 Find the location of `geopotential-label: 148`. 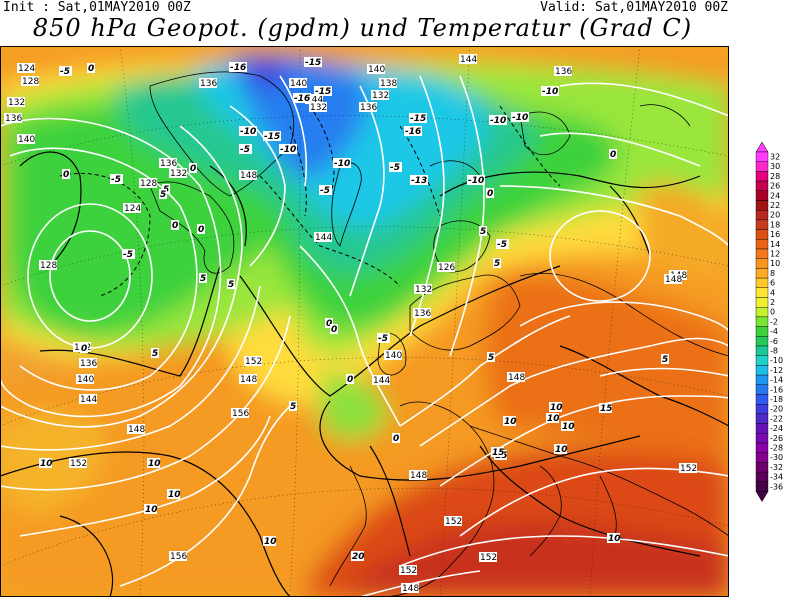

geopotential-label: 148 is located at coordinates (410, 589).